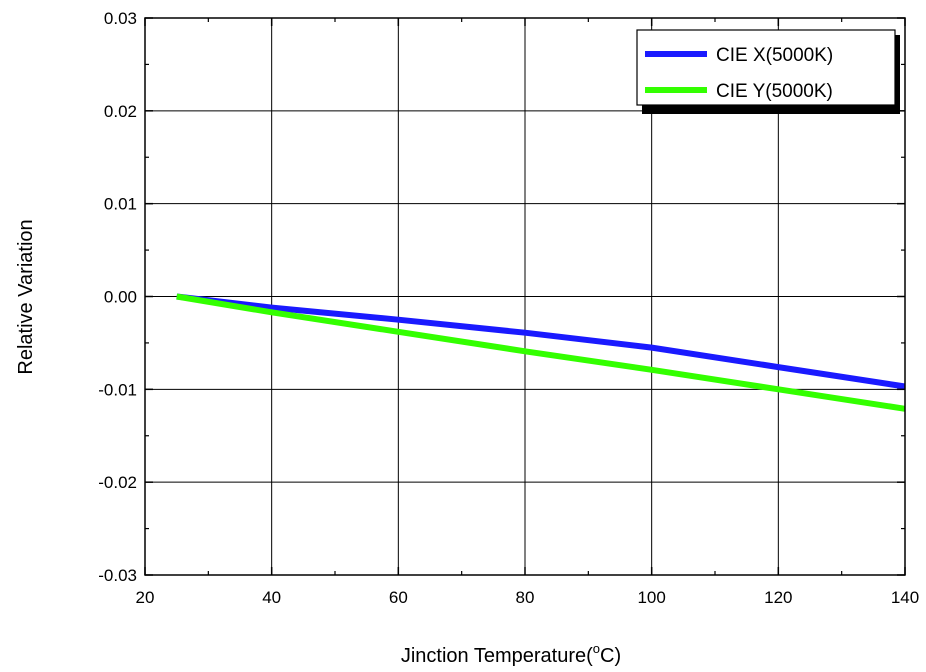 This screenshot has height=672, width=926. Describe the element at coordinates (145, 597) in the screenshot. I see `x-tick-label: 20` at that location.